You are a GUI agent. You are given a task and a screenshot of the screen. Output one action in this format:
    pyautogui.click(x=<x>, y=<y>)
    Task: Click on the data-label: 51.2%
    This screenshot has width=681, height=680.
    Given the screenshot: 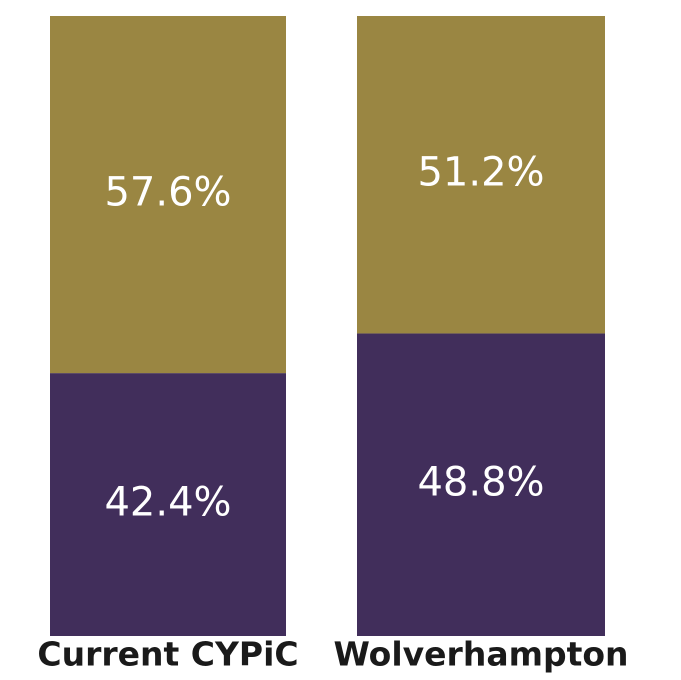 What is the action you would take?
    pyautogui.click(x=480, y=173)
    